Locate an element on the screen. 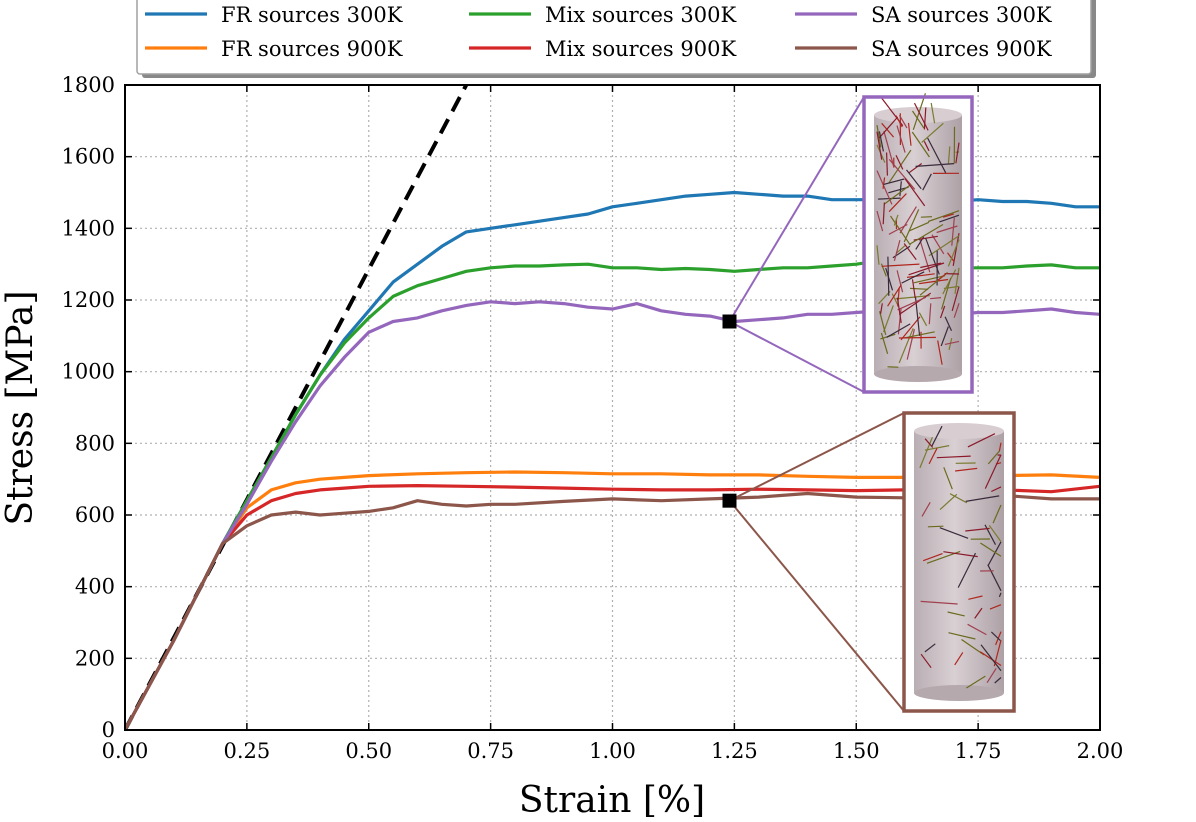  y-tick-label: 1800 is located at coordinates (88, 85).